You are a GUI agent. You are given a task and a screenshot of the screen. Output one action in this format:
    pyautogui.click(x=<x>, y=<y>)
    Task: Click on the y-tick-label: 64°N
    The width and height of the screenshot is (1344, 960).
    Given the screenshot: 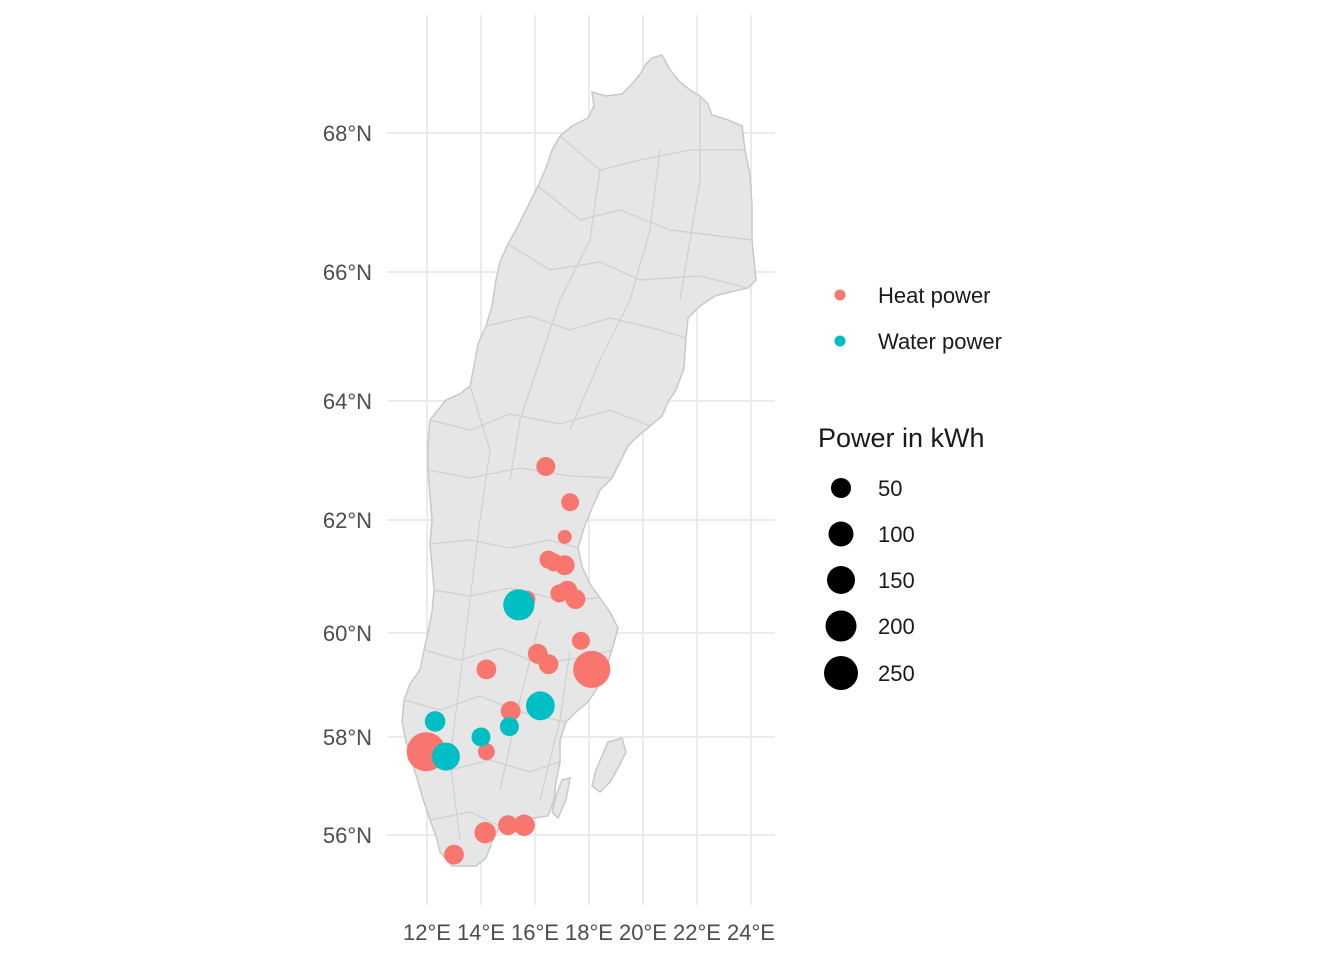 What is the action you would take?
    pyautogui.click(x=347, y=401)
    